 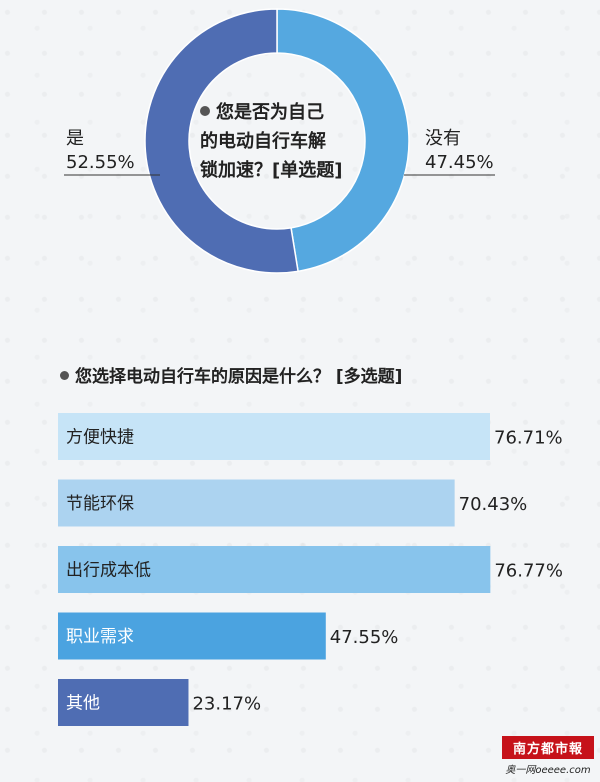 What do you see at coordinates (100, 438) in the screenshot?
I see `bar-category-label: 方便快捷` at bounding box center [100, 438].